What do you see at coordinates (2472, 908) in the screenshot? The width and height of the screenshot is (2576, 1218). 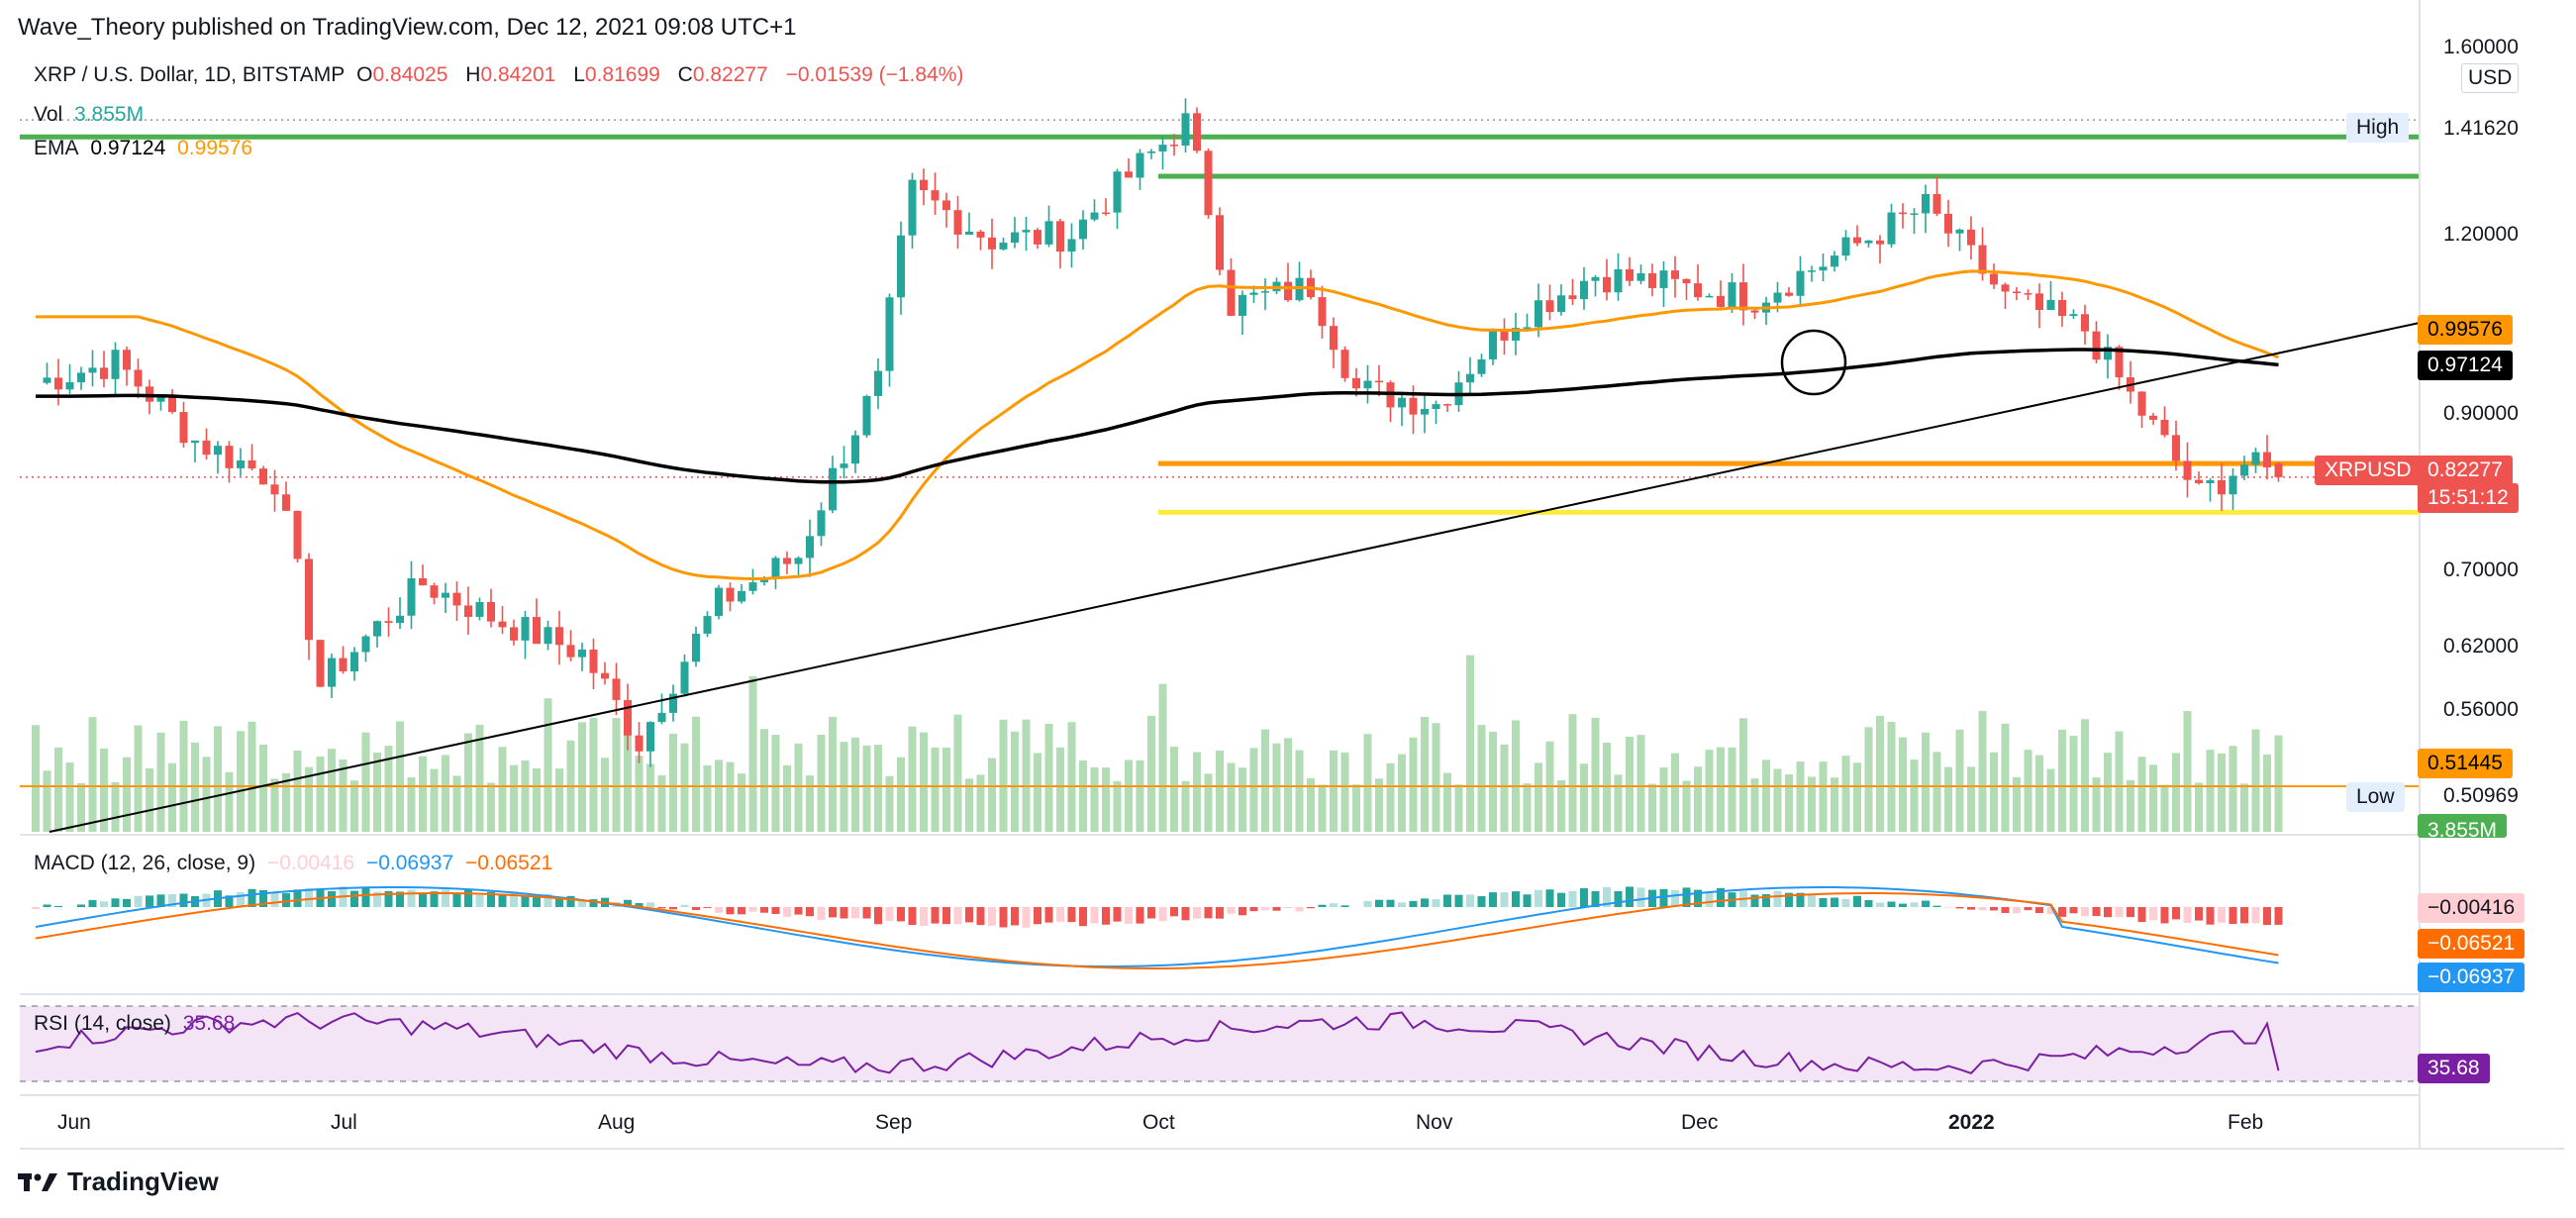 I see `macd-hist-tag: −0.00416` at bounding box center [2472, 908].